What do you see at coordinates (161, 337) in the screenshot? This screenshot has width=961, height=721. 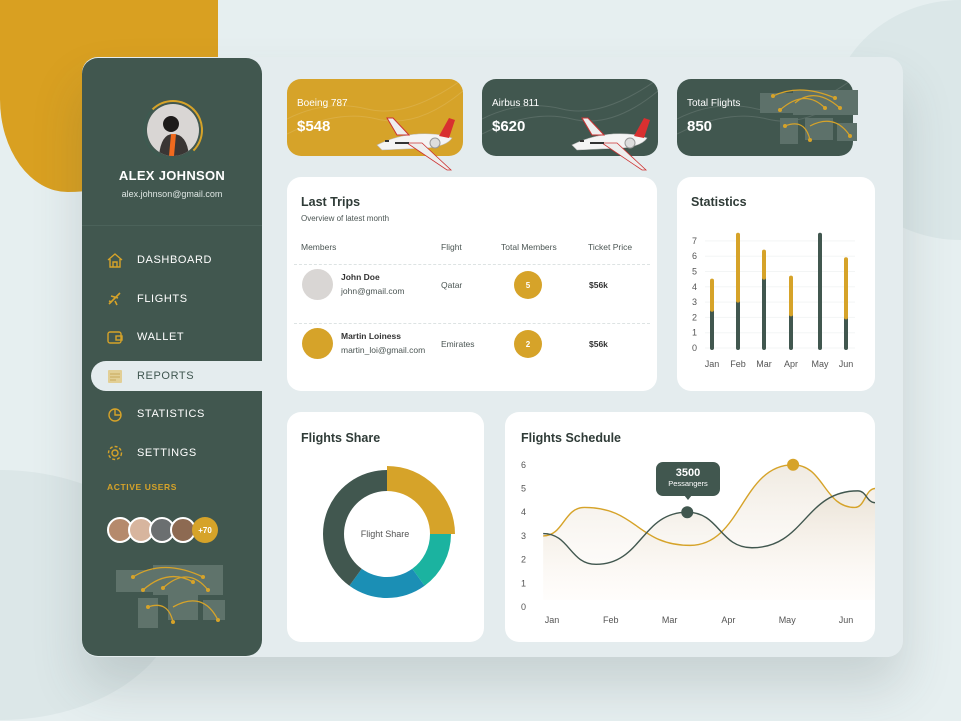 I see `sidebar-item-label: WALLET` at bounding box center [161, 337].